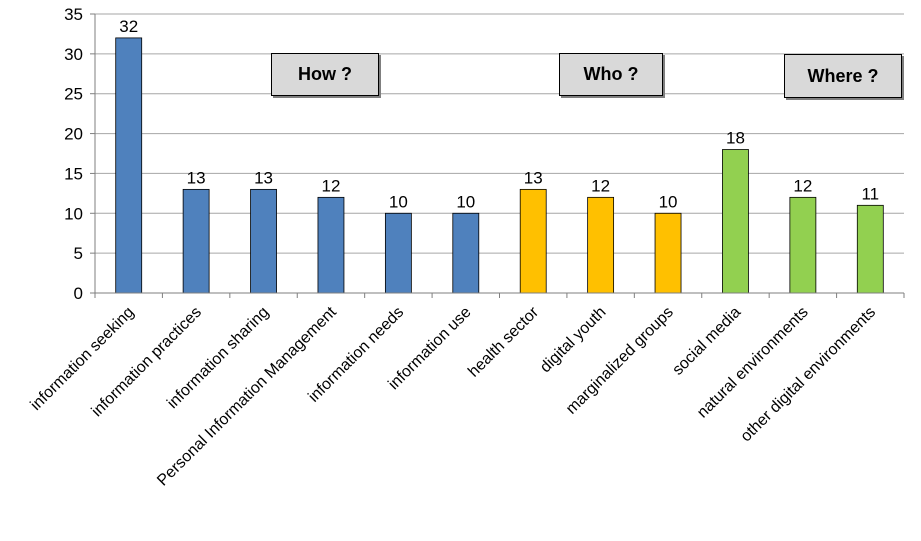 The height and width of the screenshot is (541, 921). I want to click on category-label: information practices, so click(147, 362).